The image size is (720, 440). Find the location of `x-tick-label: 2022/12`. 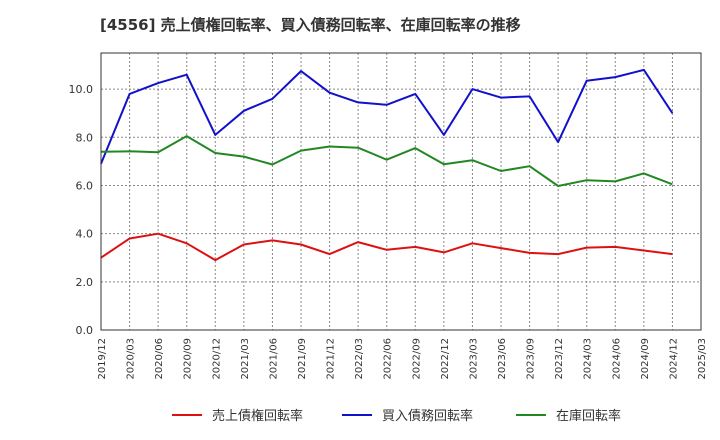

x-tick-label: 2022/12 is located at coordinates (445, 359).